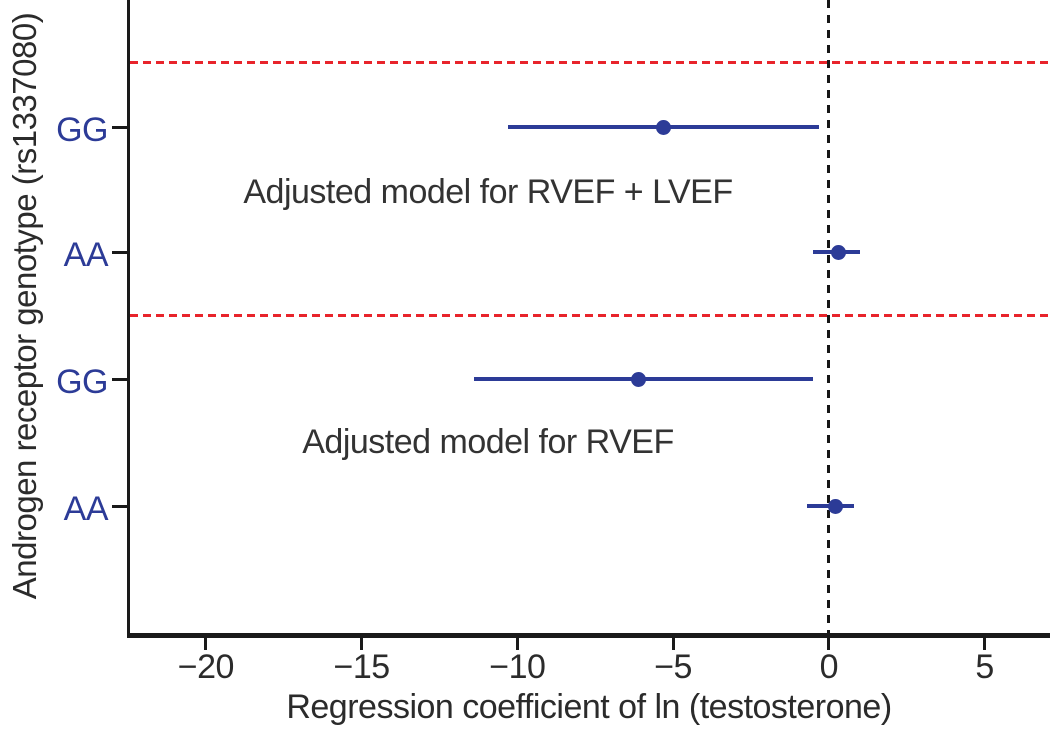  I want to click on separator-dashed-line-middle, so click(590, 315).